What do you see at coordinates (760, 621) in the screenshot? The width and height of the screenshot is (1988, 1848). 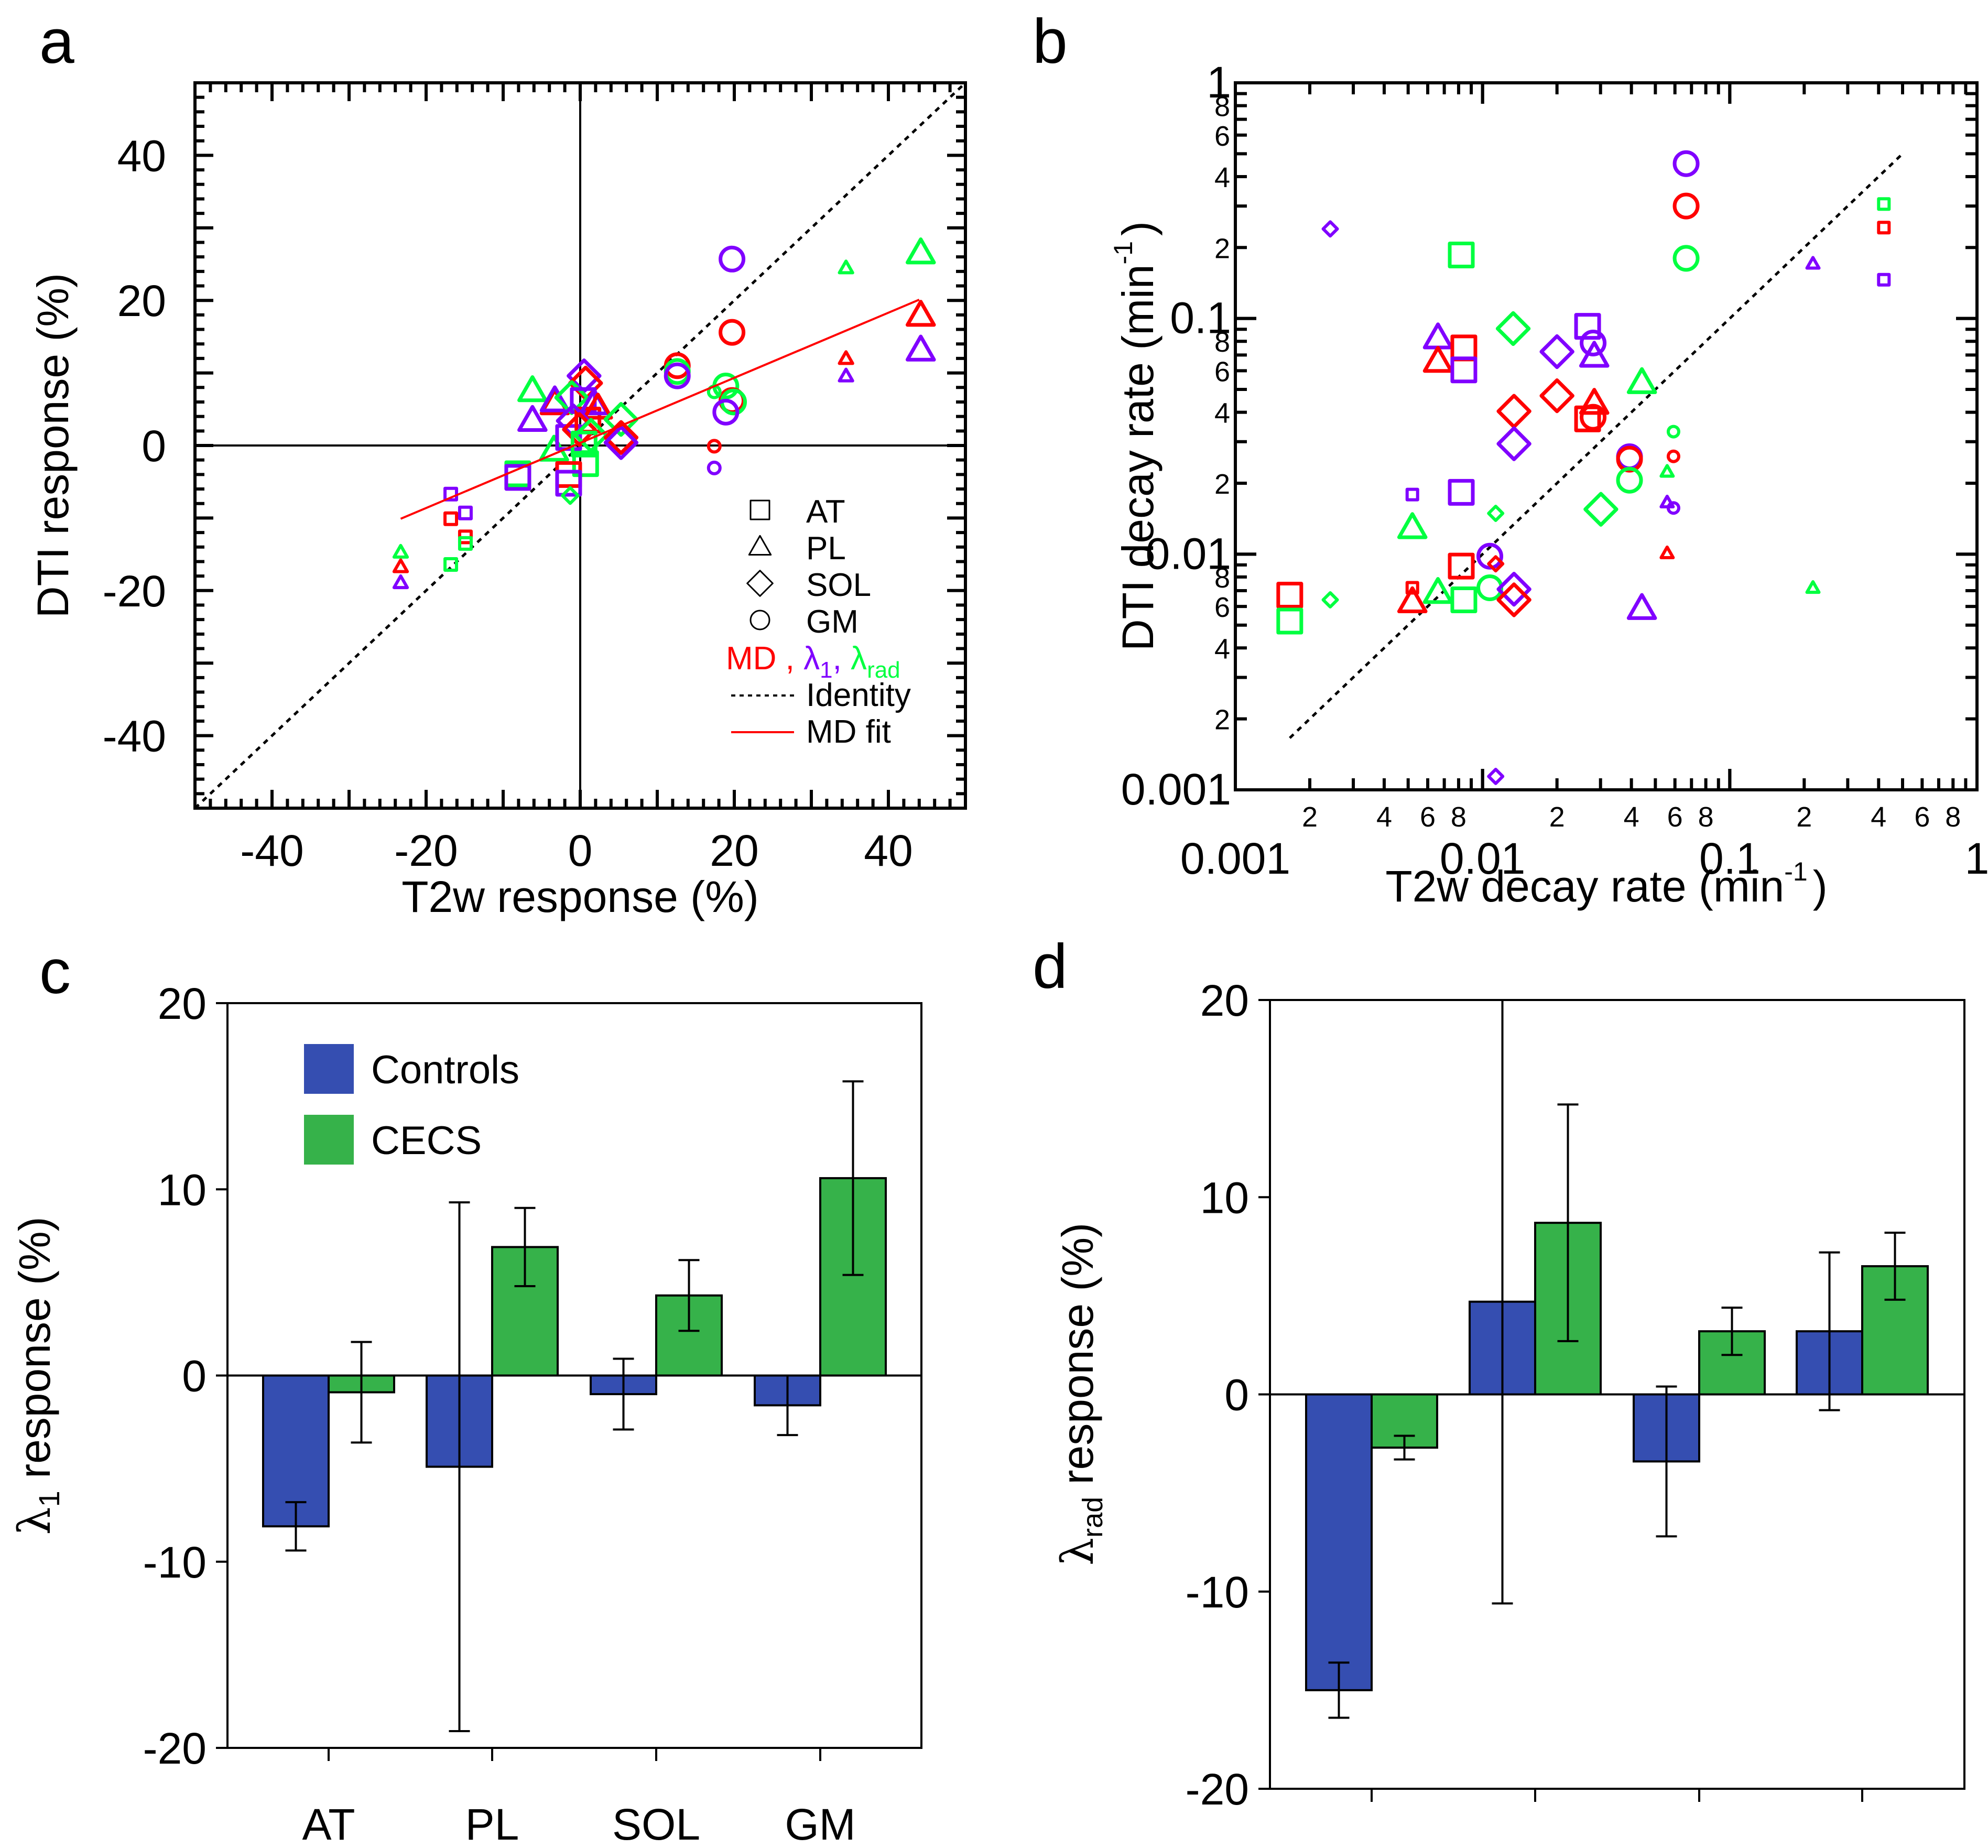 I see `legend-circle-icon` at bounding box center [760, 621].